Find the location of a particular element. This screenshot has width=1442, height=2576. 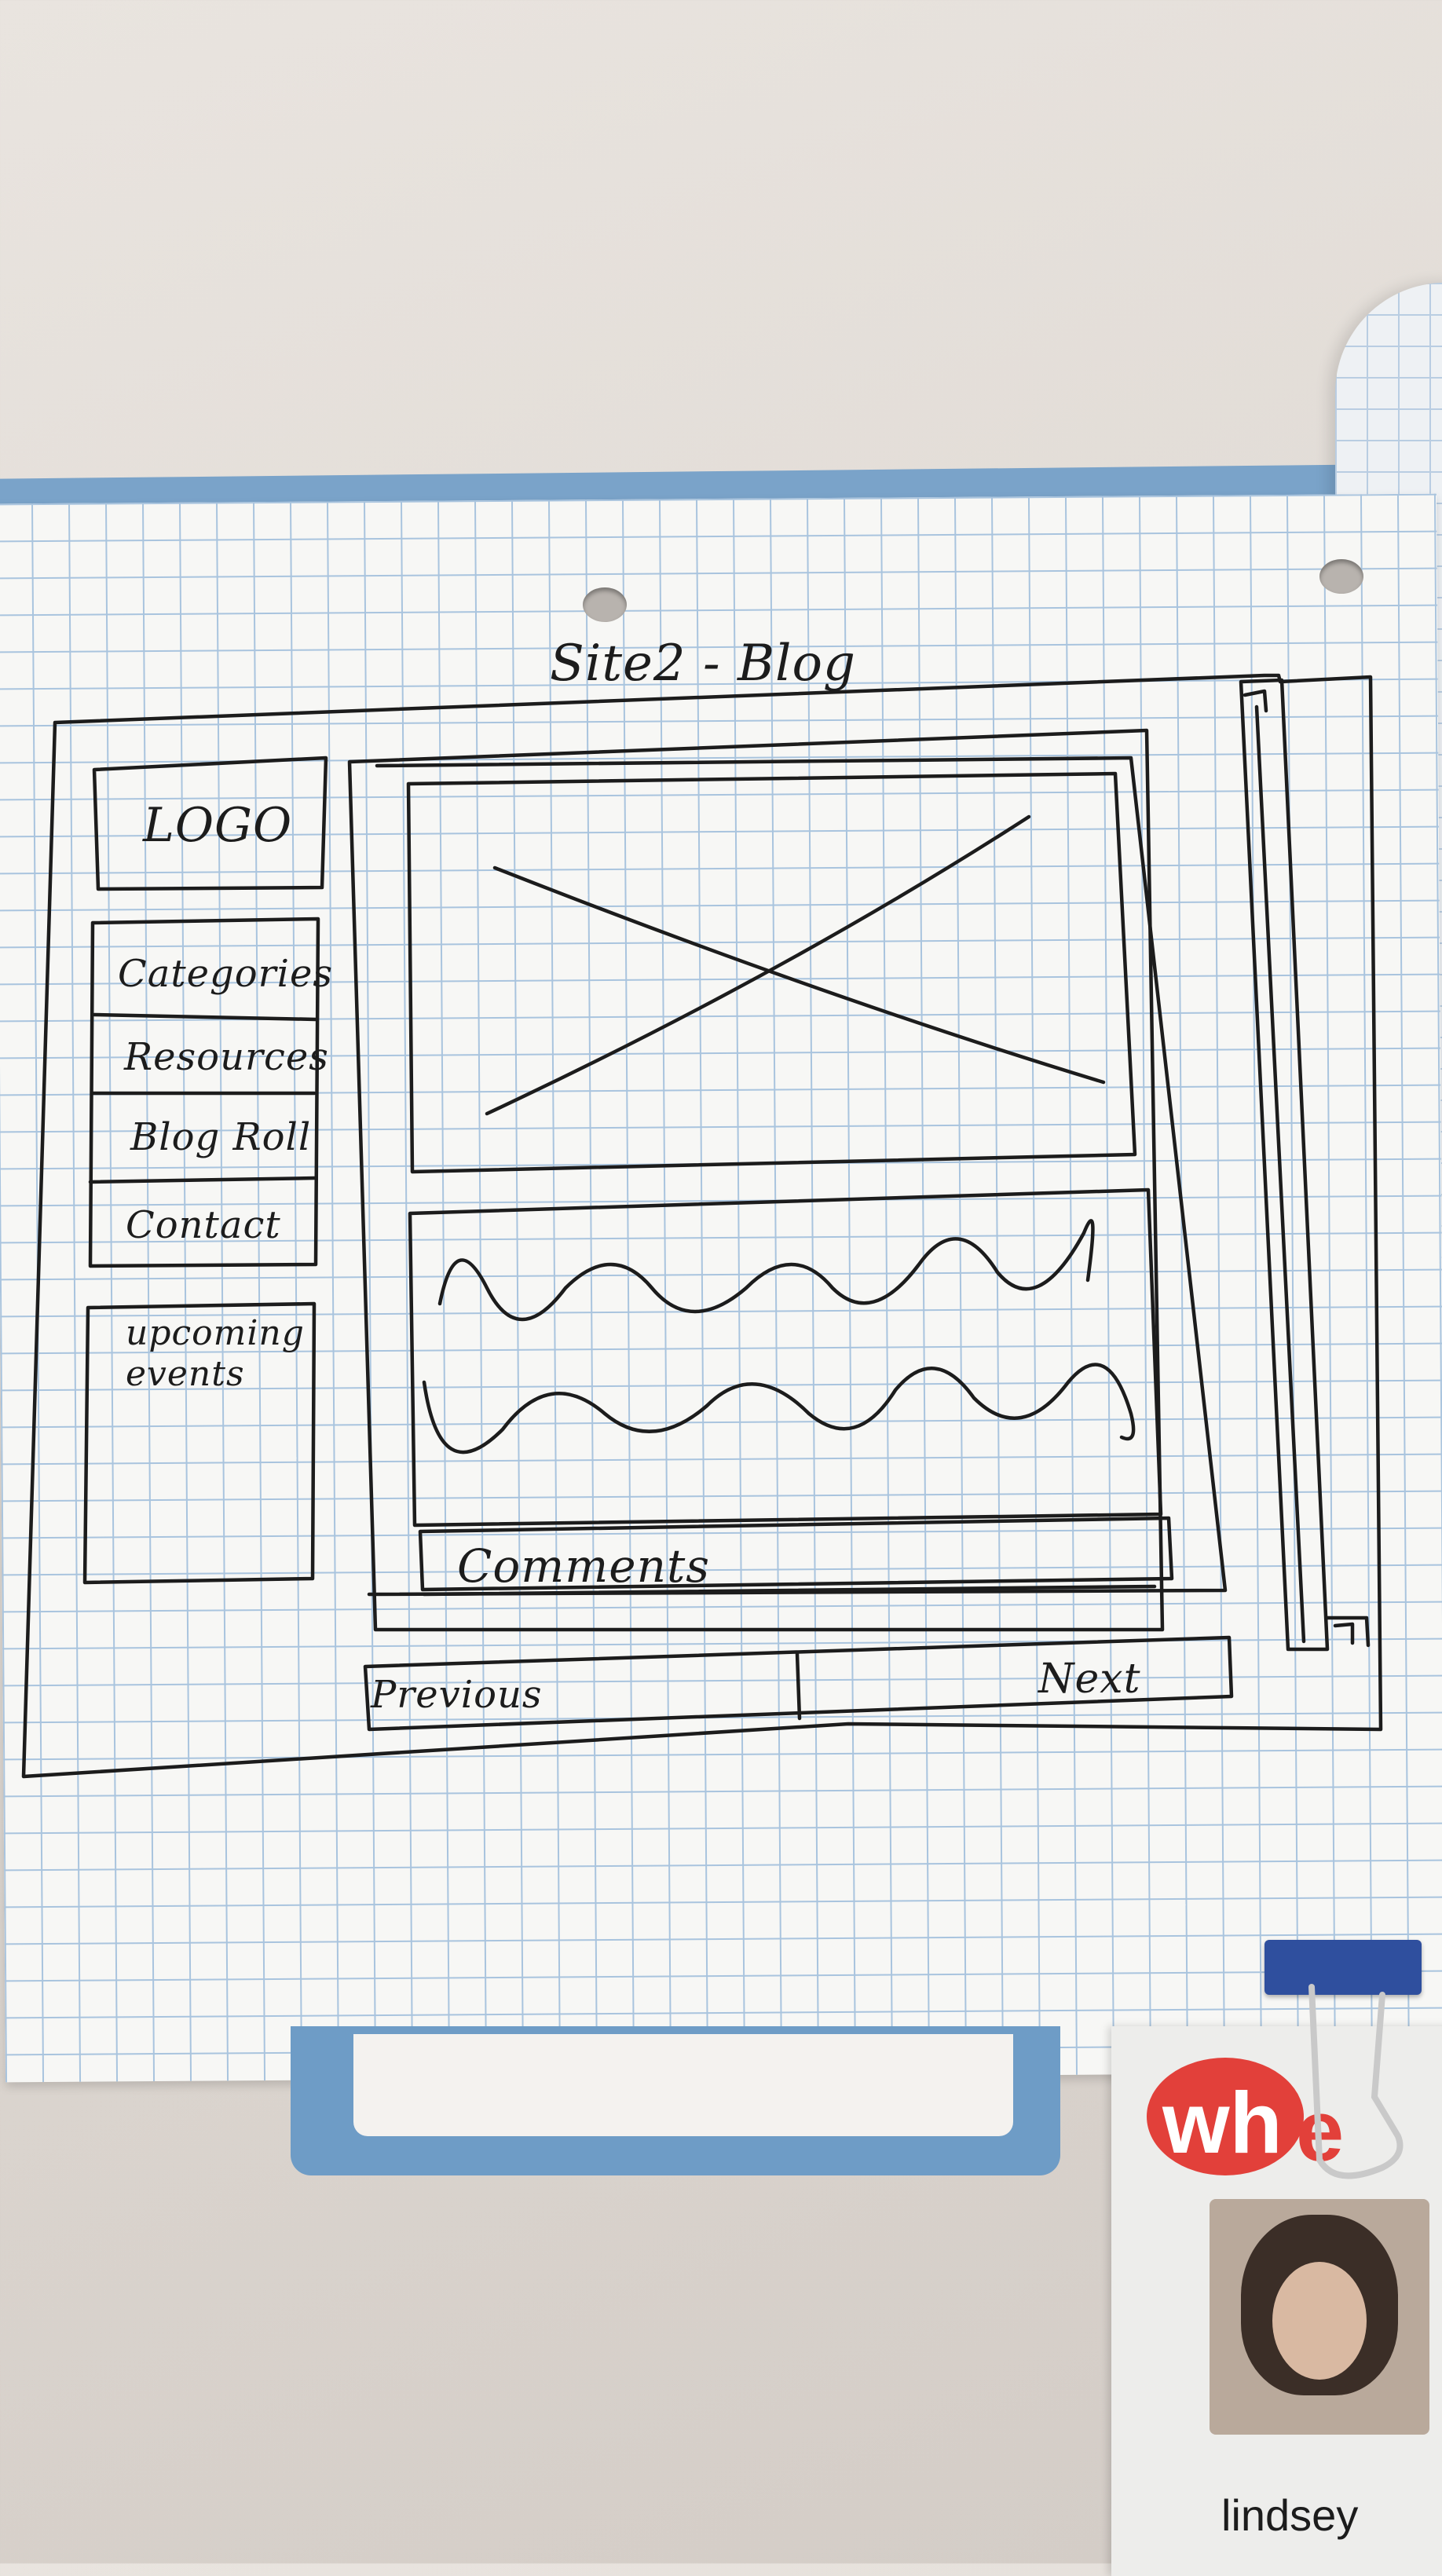

pagination-divider is located at coordinates (798, 1686).